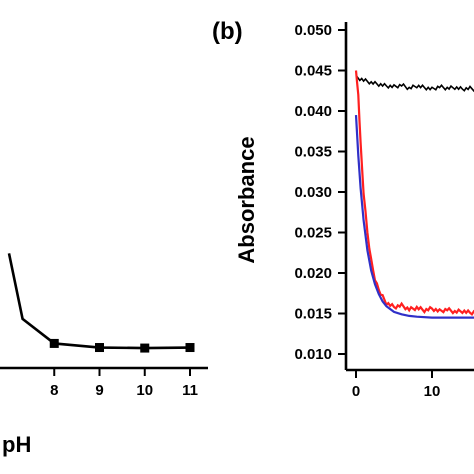 The width and height of the screenshot is (474, 474). I want to click on panel-a-x-tick-label: 8, so click(54, 390).